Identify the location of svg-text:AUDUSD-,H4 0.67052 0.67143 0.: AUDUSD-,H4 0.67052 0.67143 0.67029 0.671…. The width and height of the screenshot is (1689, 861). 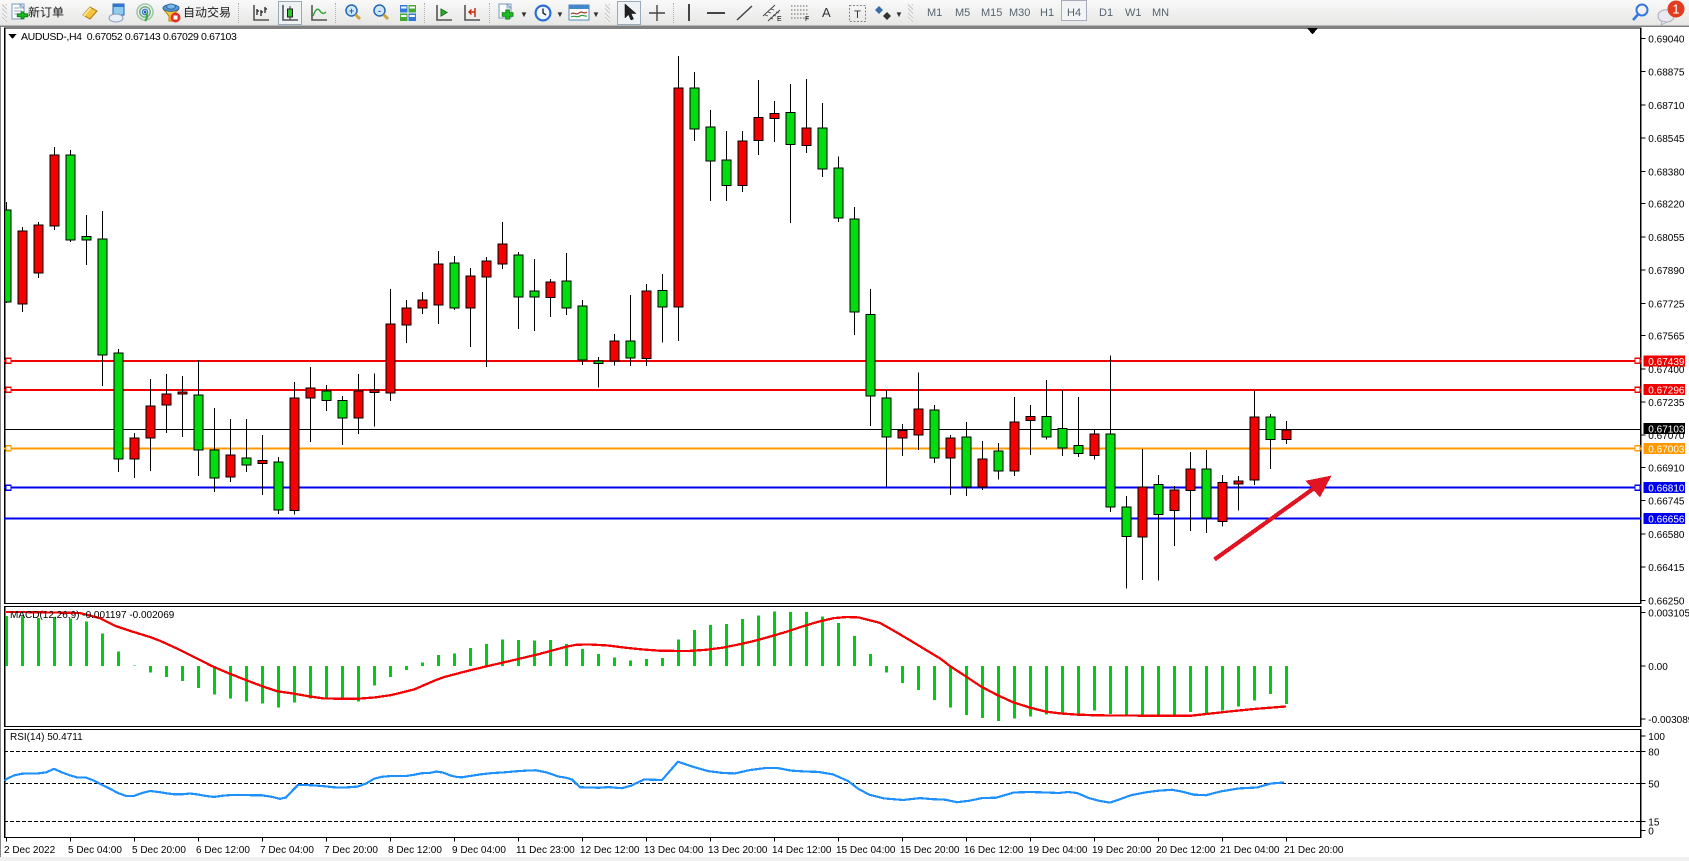
(129, 37).